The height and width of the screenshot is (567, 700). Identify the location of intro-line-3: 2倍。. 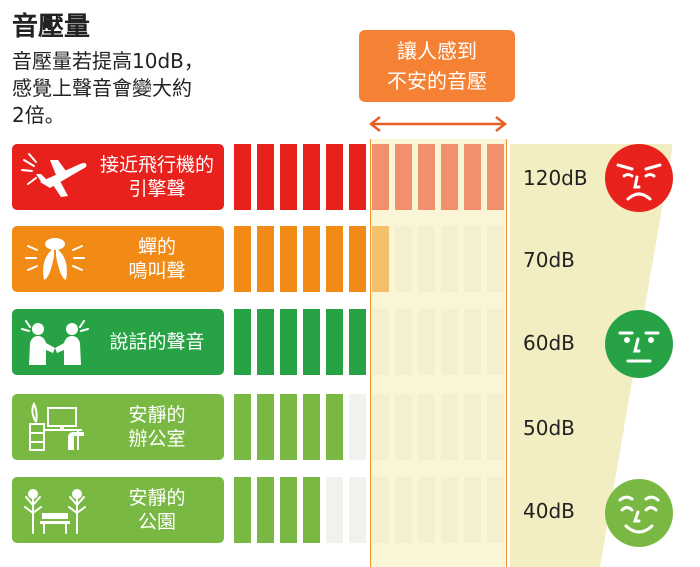
(38, 115).